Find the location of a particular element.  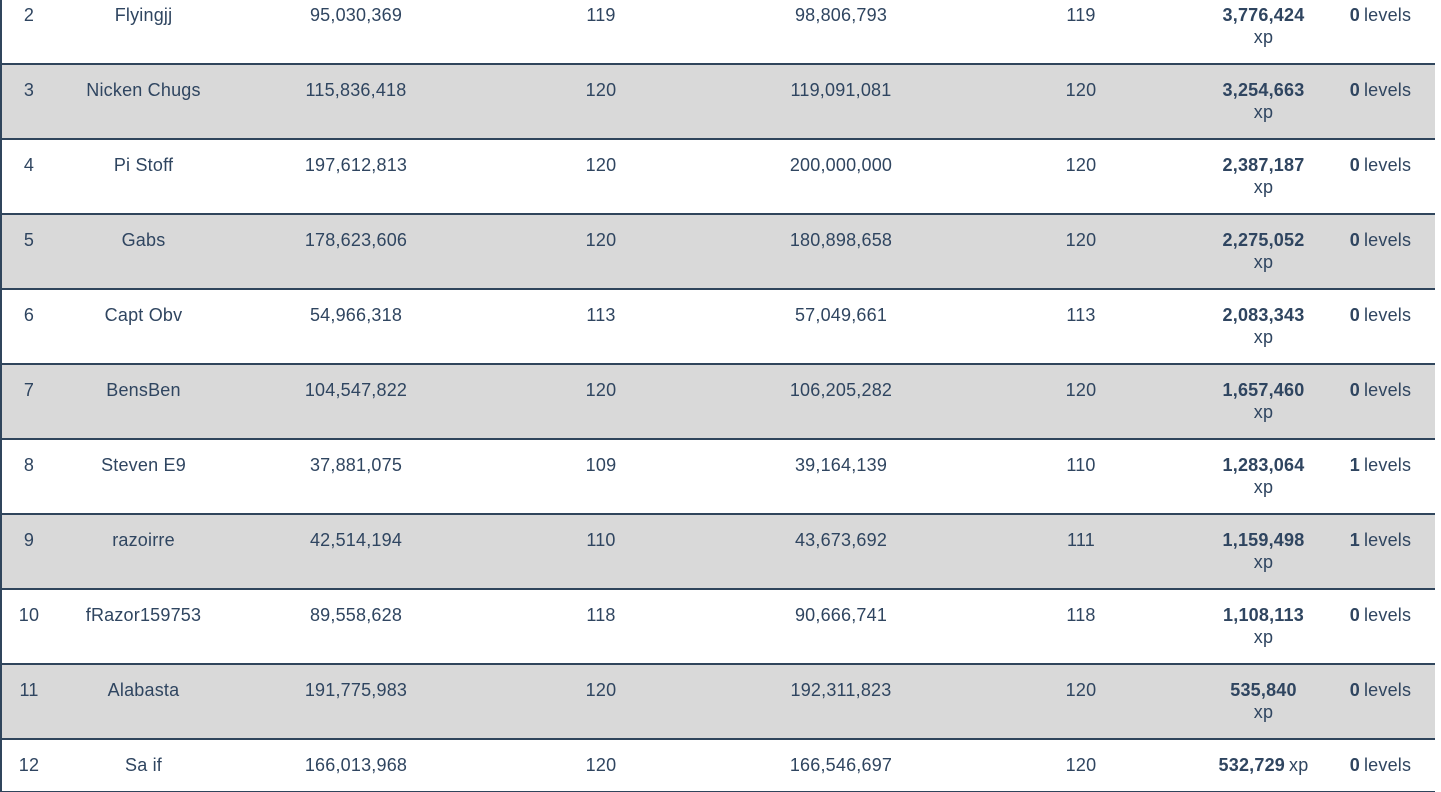

xp-gain-value: 1,159,498 is located at coordinates (1263, 540).